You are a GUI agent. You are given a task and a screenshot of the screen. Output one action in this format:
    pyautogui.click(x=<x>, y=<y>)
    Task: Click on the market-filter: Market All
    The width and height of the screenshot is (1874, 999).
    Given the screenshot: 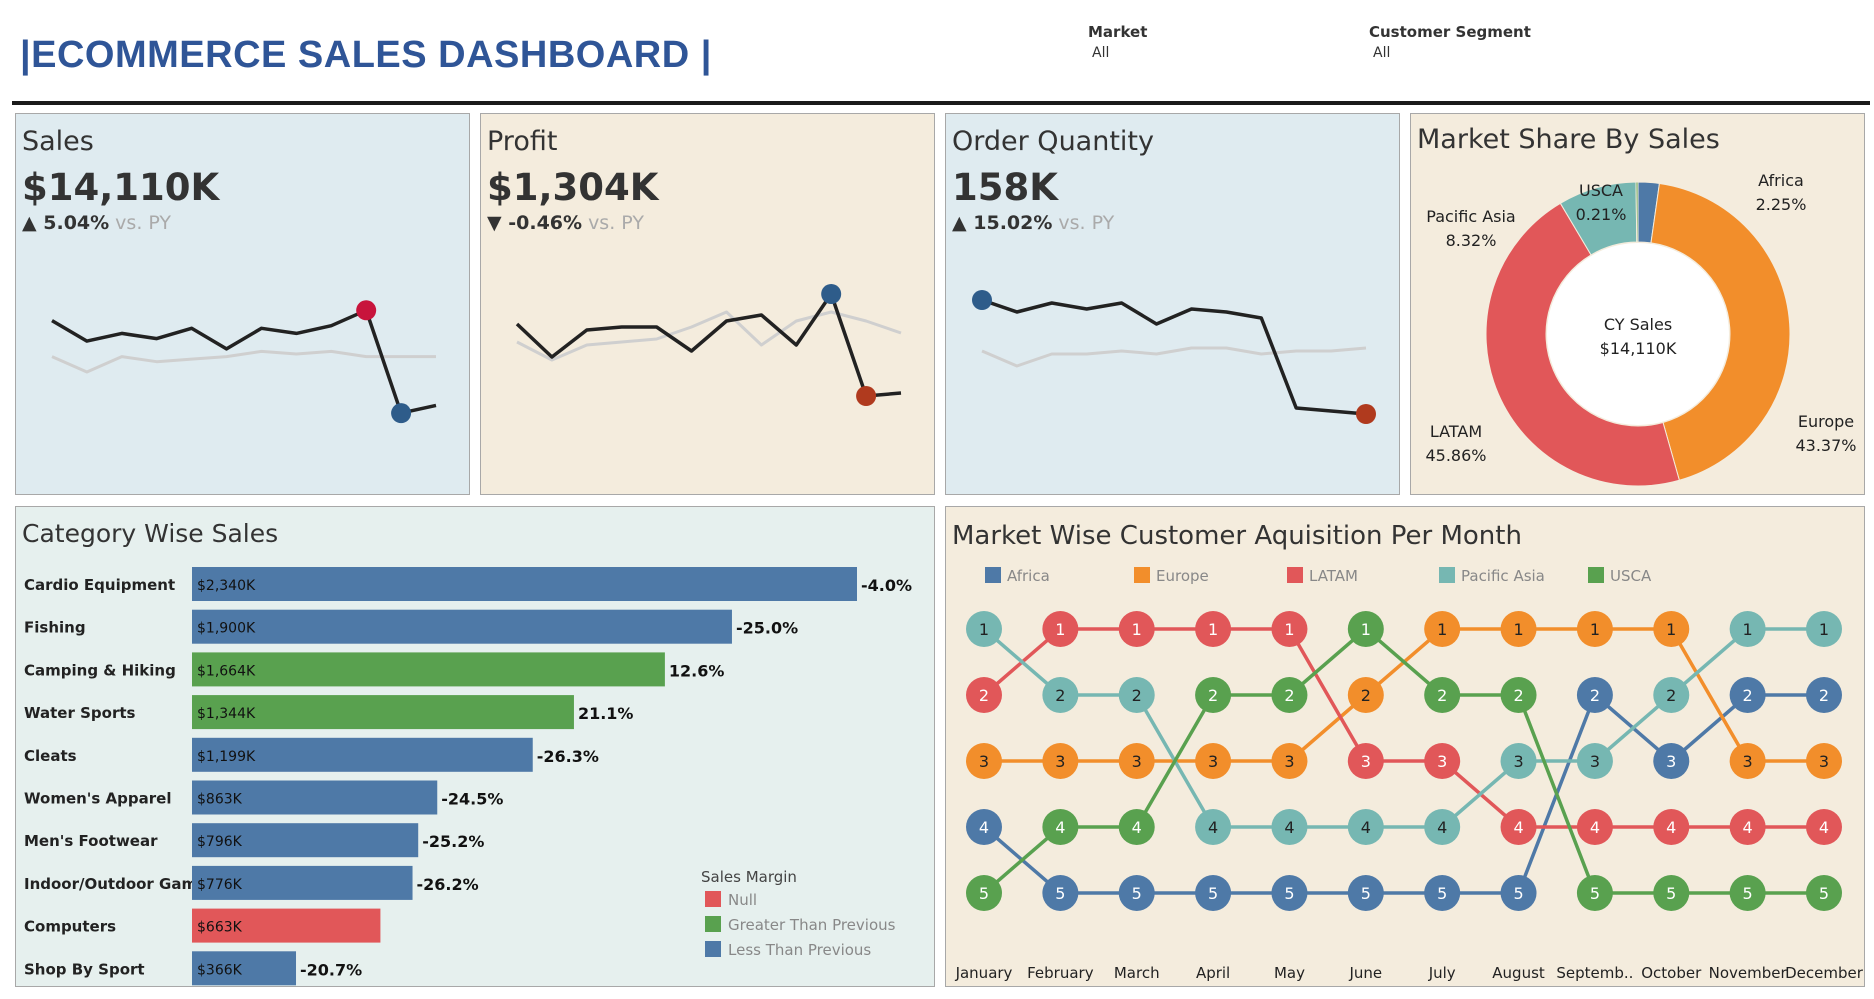 What is the action you would take?
    pyautogui.click(x=1117, y=42)
    